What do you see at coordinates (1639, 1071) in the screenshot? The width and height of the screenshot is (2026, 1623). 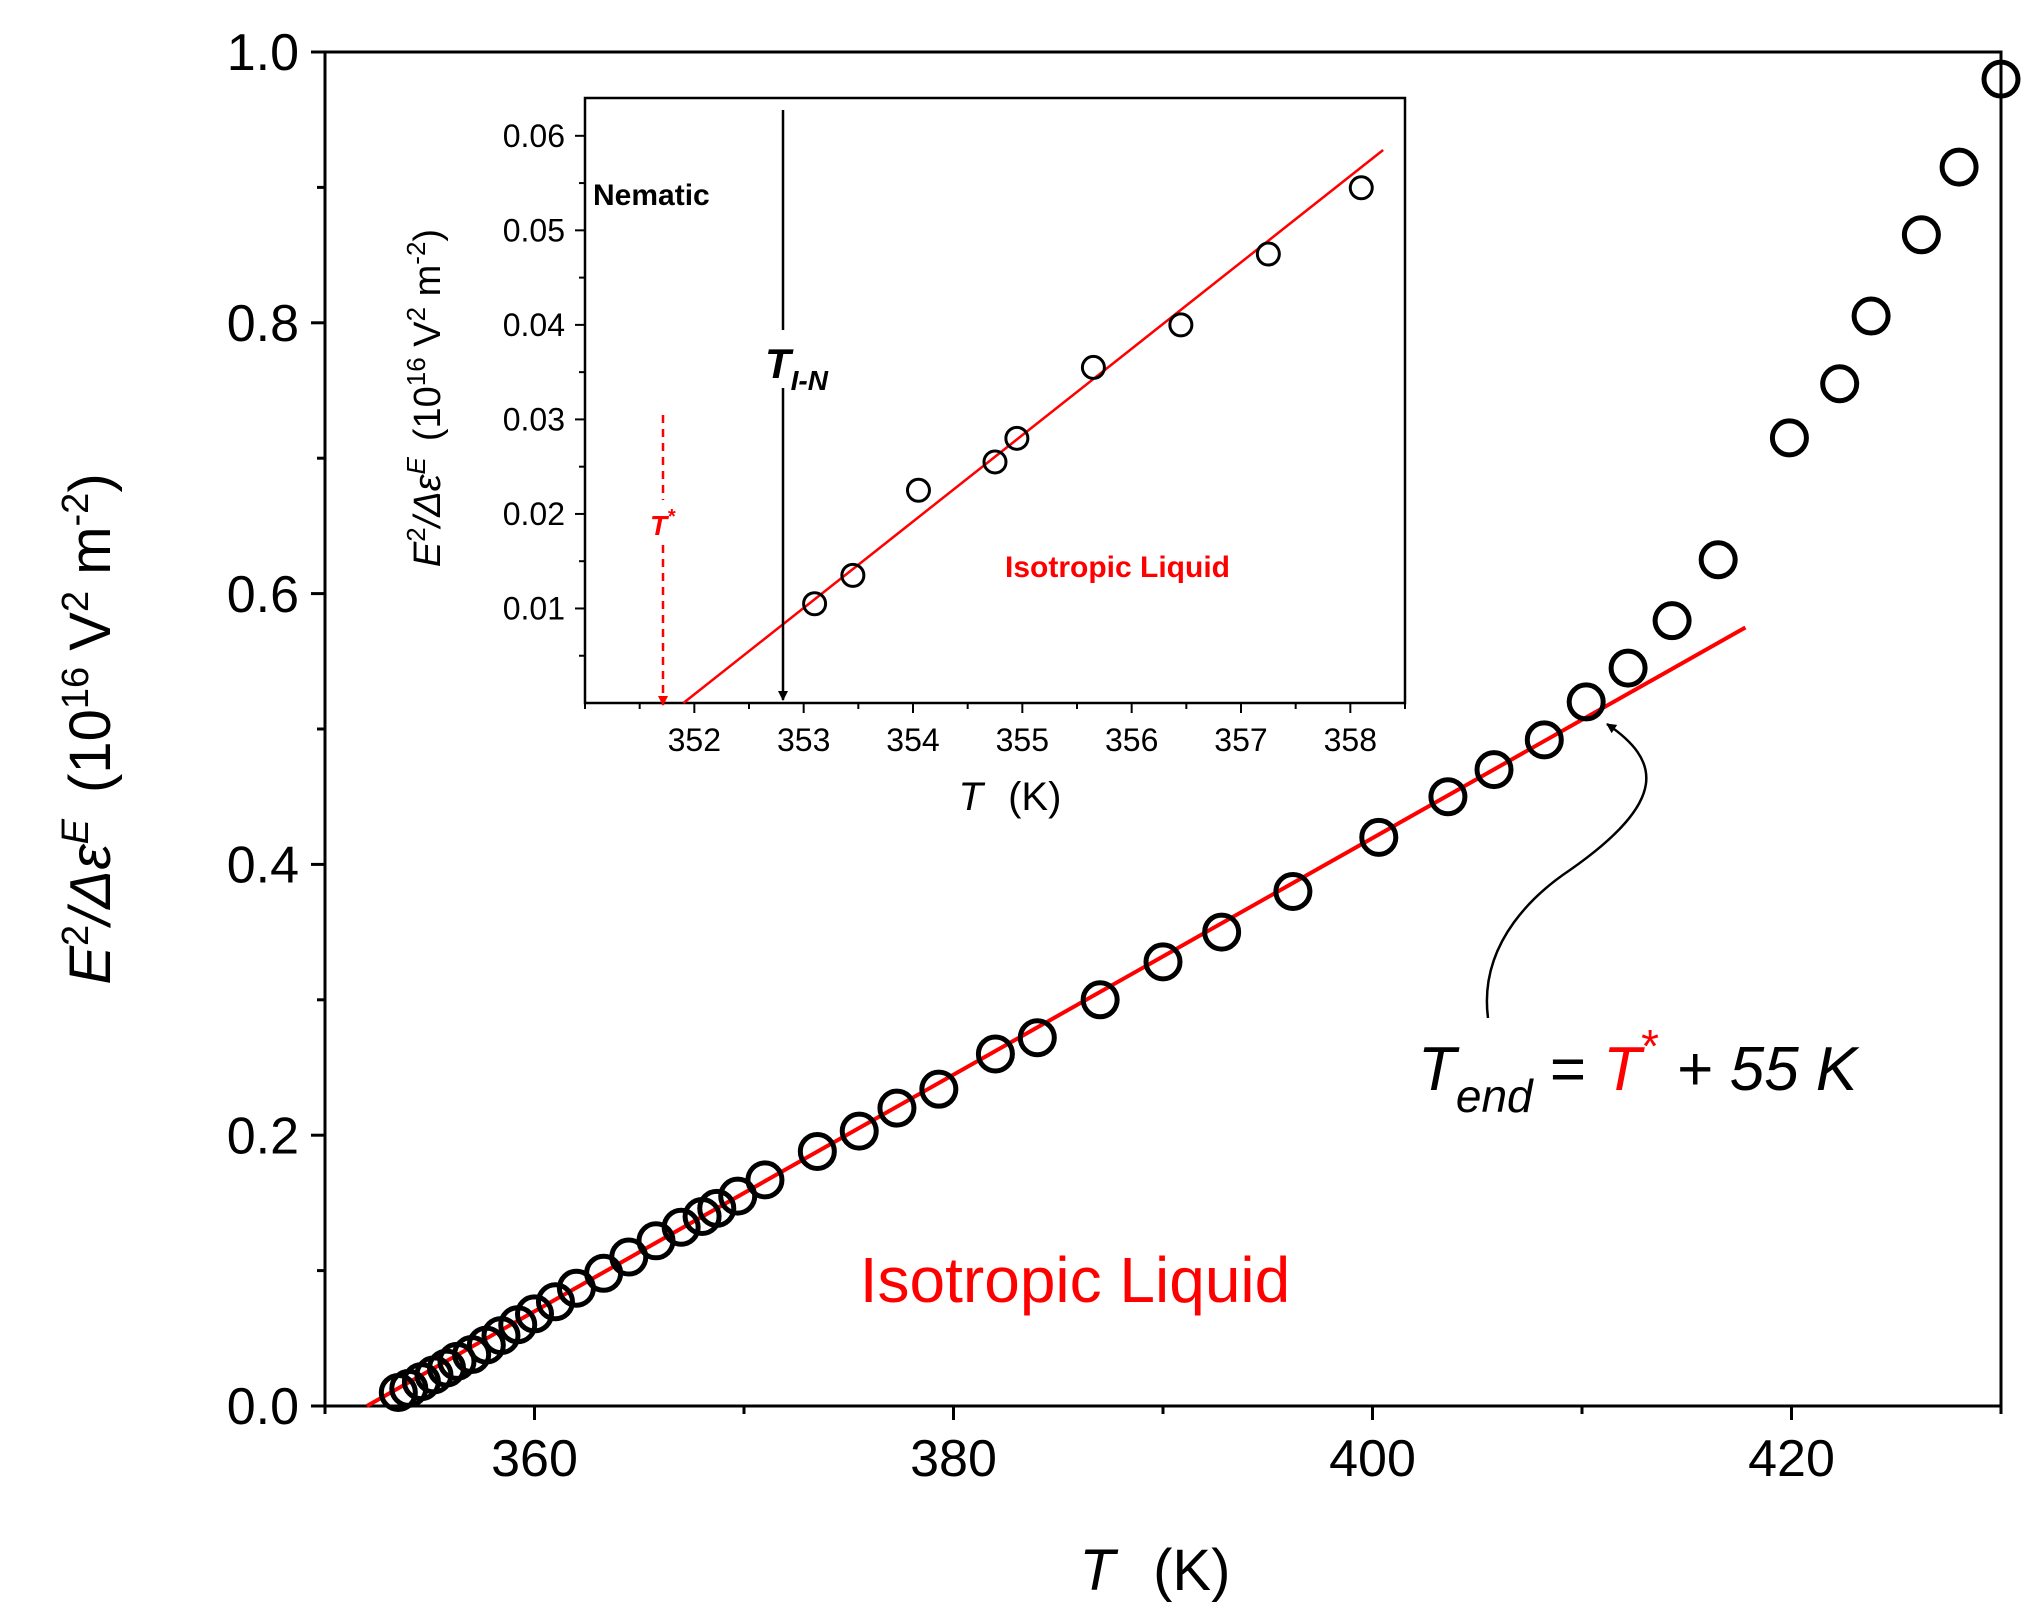 I see `tend-annotation: Tend = T* + 55 K` at bounding box center [1639, 1071].